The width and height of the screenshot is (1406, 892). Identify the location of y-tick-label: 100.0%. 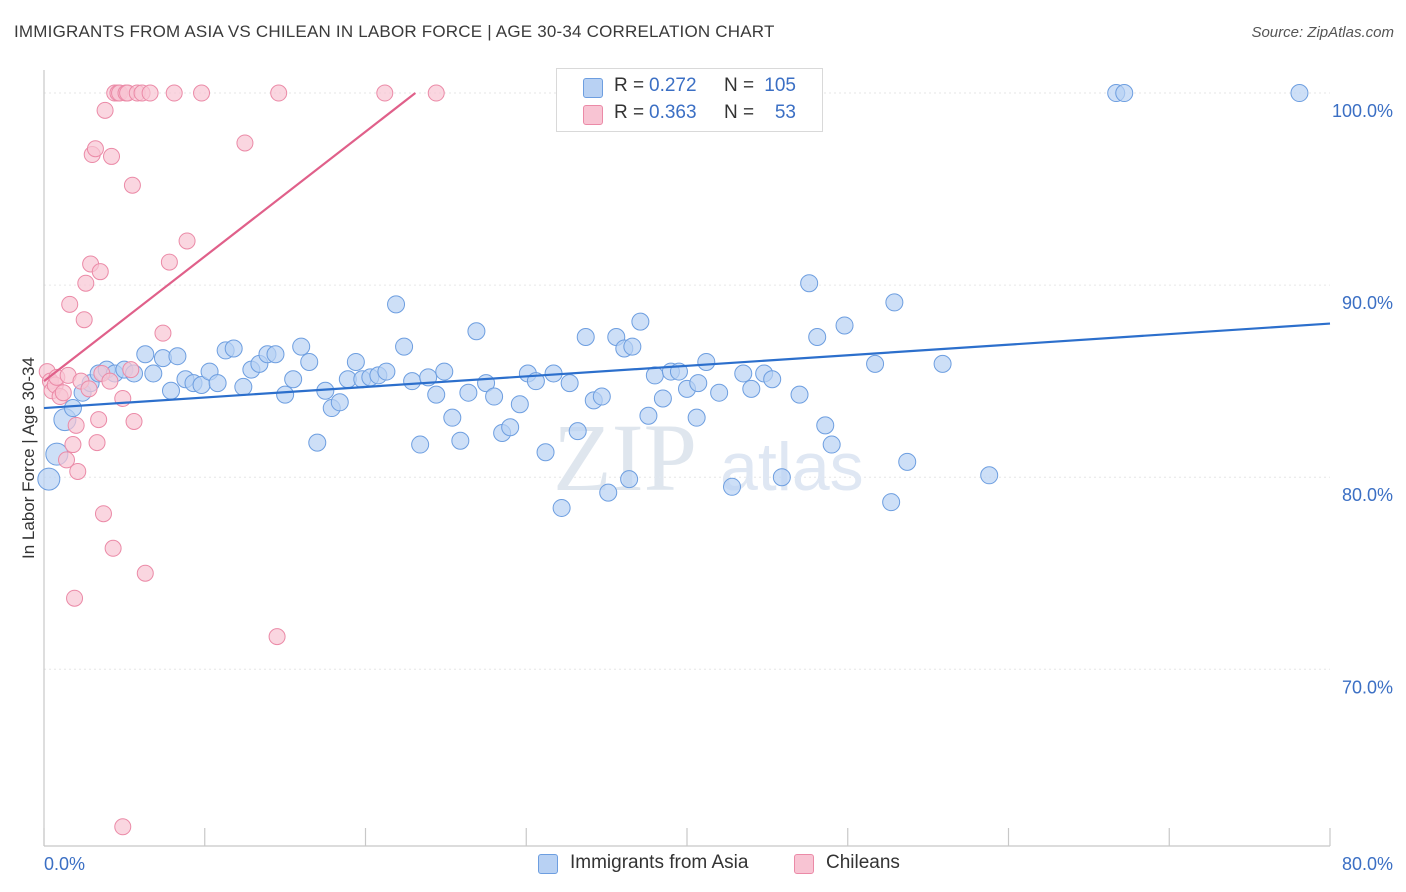
(1362, 111).